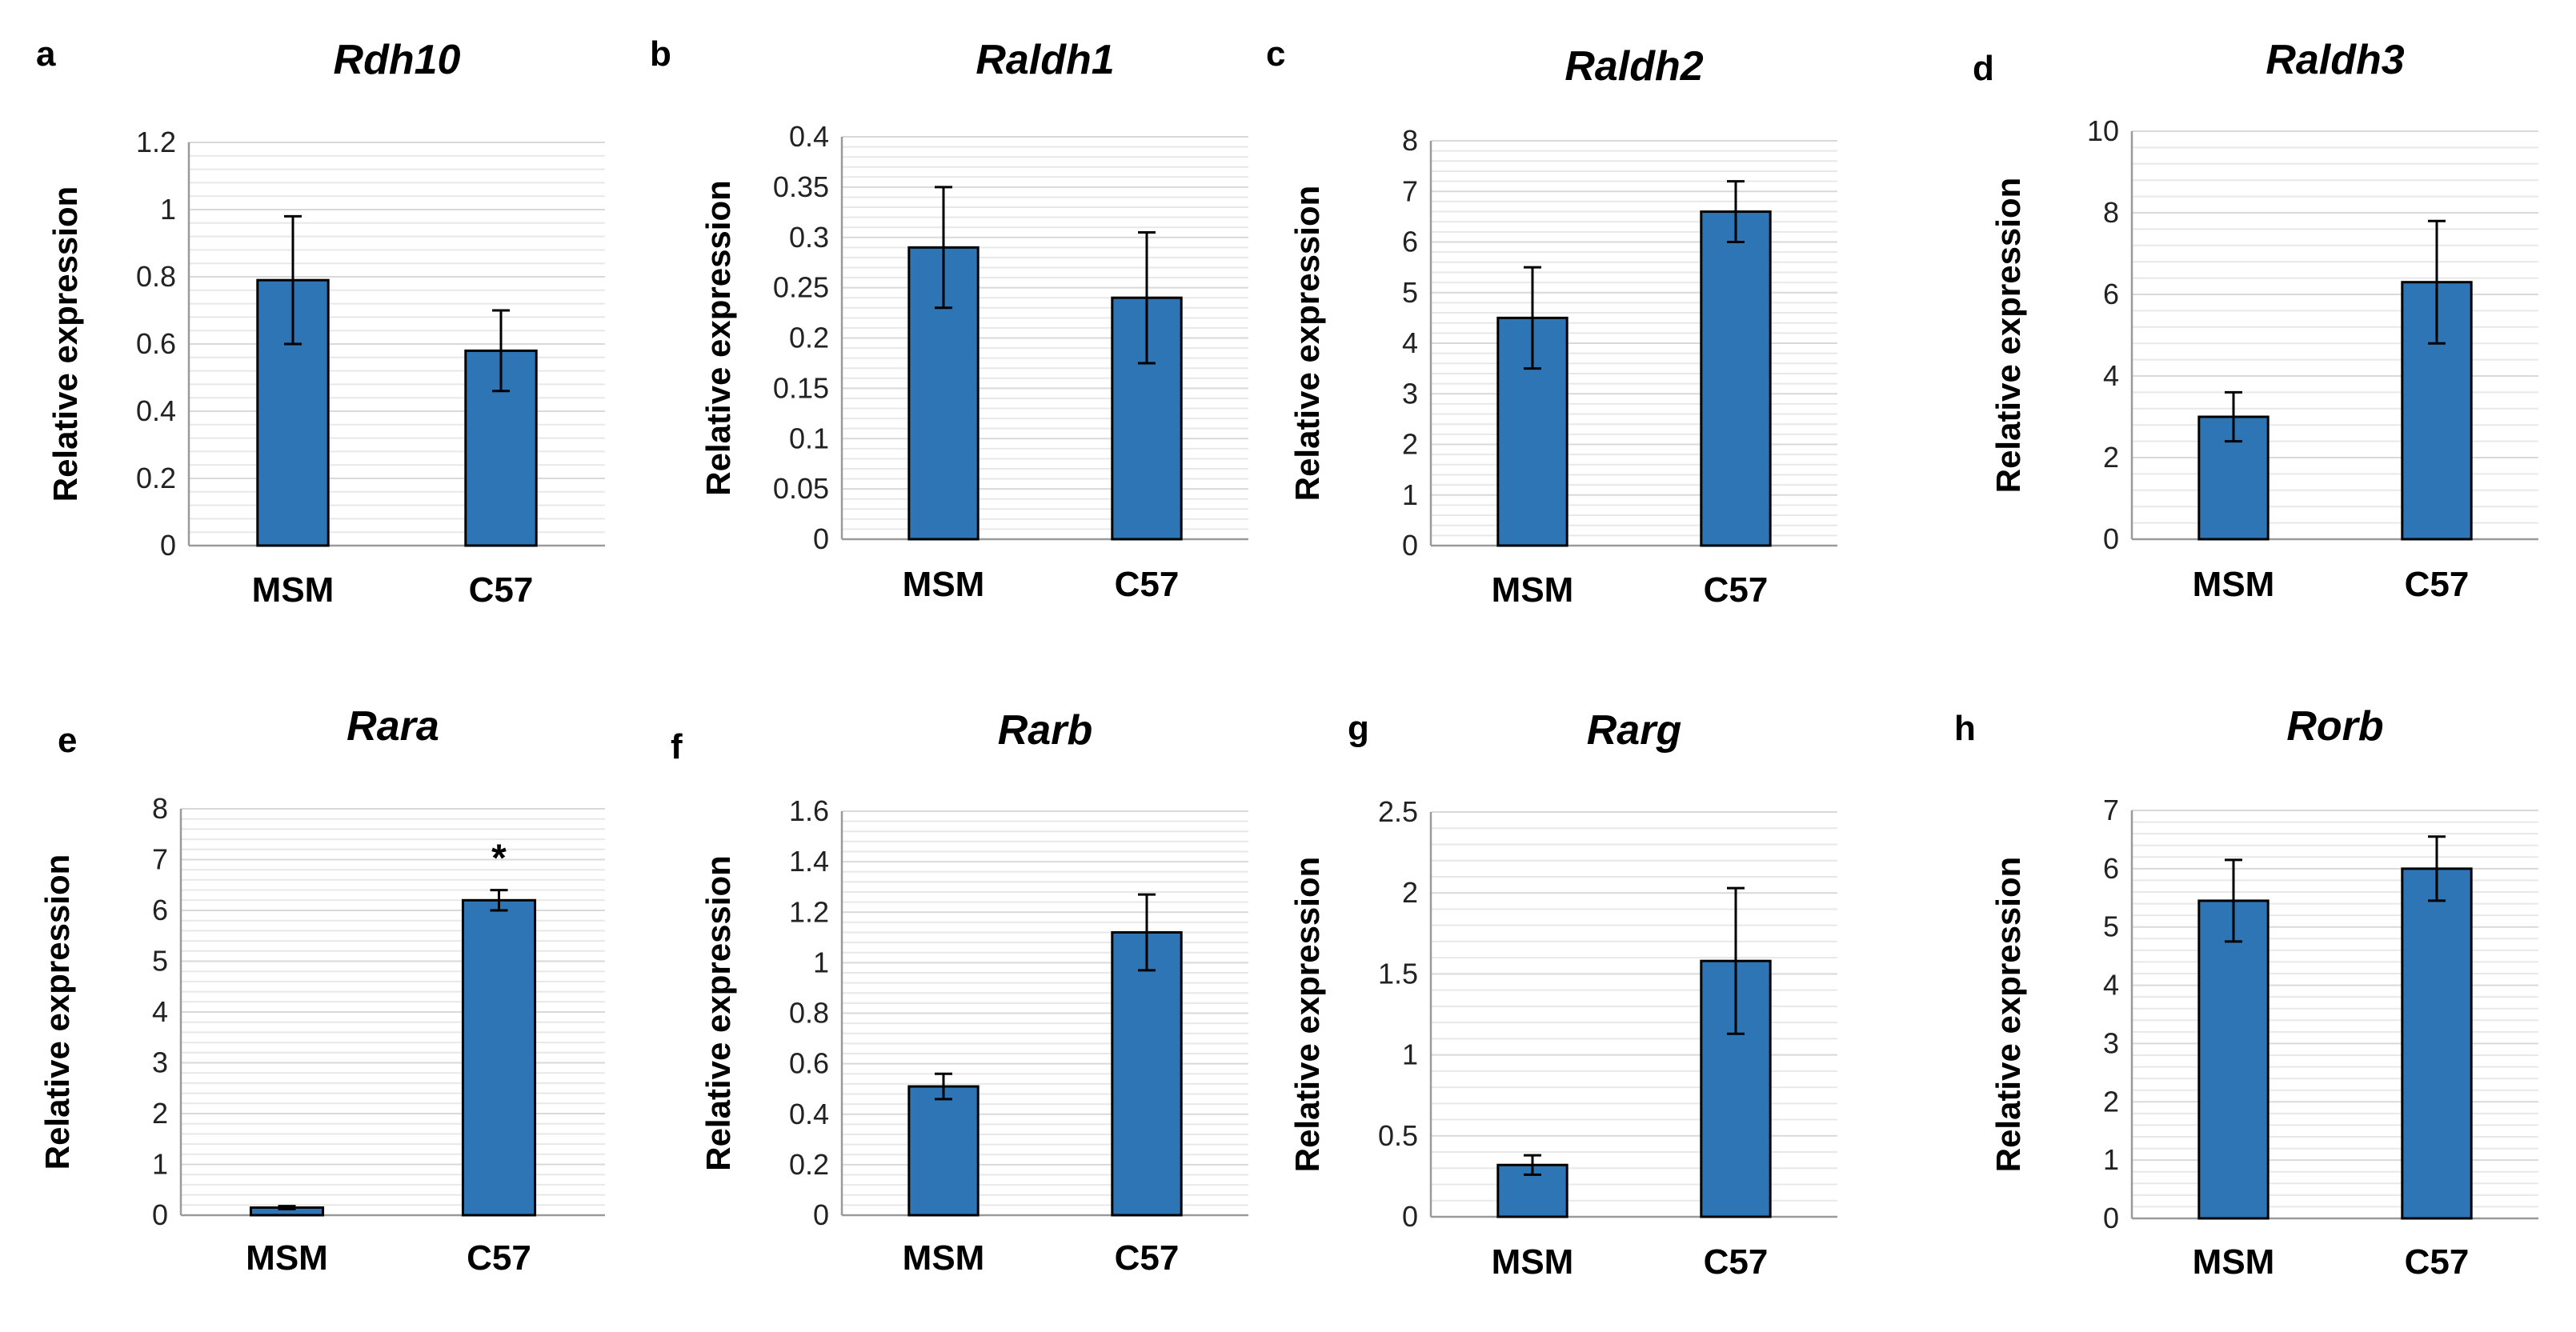 The width and height of the screenshot is (2576, 1332). Describe the element at coordinates (1045, 60) in the screenshot. I see `chart-title: Raldh1` at that location.